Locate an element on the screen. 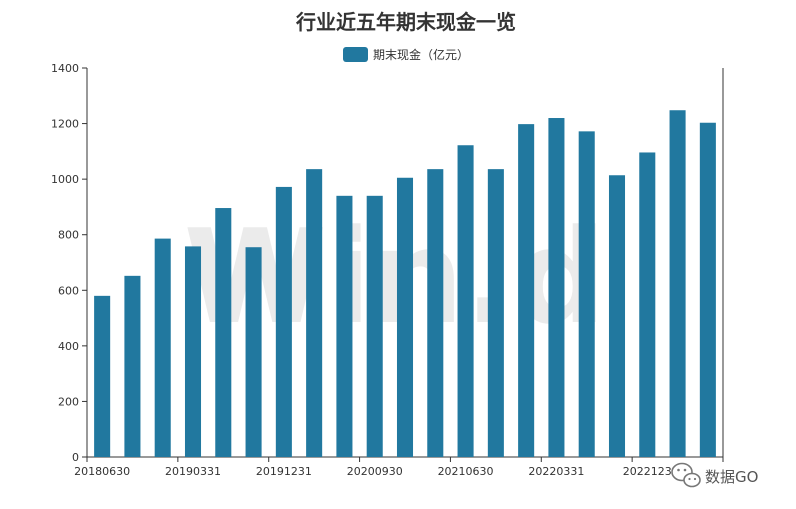 This screenshot has width=796, height=509. y-axis: 0 200 400 600 800 1000 1200 1400 is located at coordinates (69, 263).